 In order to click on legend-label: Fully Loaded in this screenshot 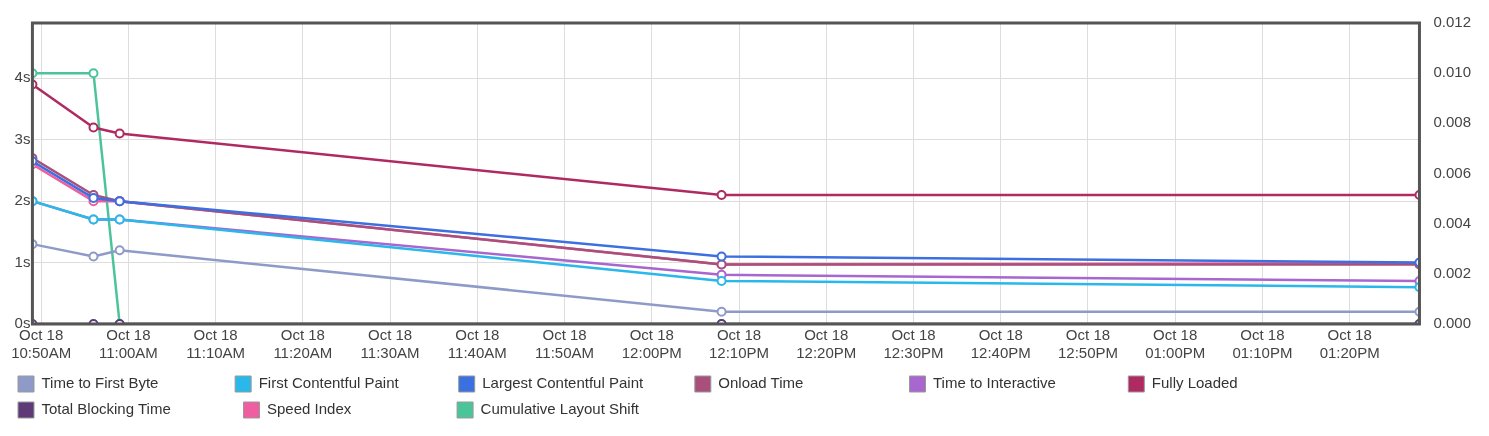, I will do `click(1240, 383)`.